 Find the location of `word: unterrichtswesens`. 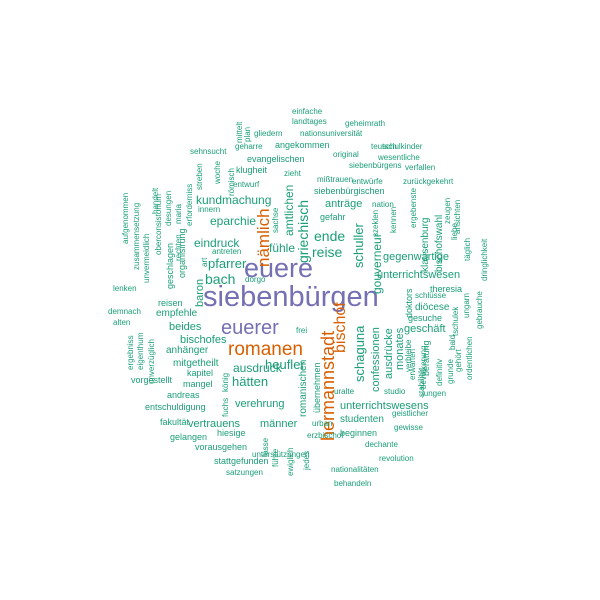

word: unterrichtswesens is located at coordinates (384, 406).